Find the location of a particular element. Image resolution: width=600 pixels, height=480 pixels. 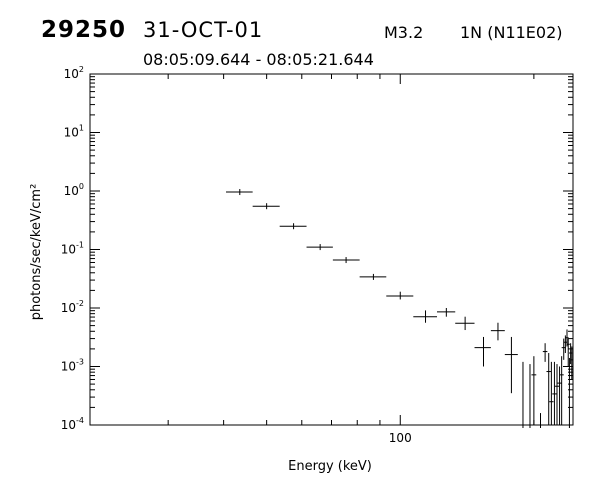

event-id: 29250 is located at coordinates (84, 30).